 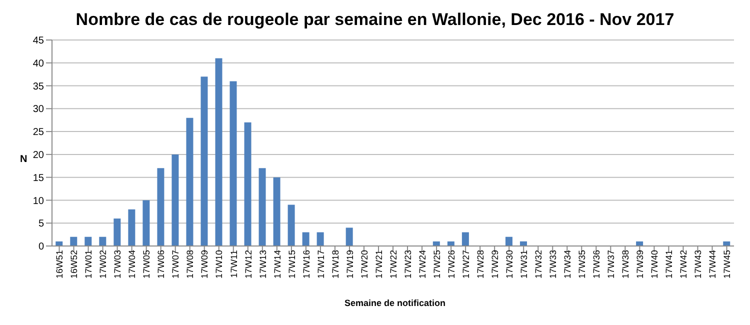 What do you see at coordinates (117, 264) in the screenshot?
I see `x-tick-label: 17W03` at bounding box center [117, 264].